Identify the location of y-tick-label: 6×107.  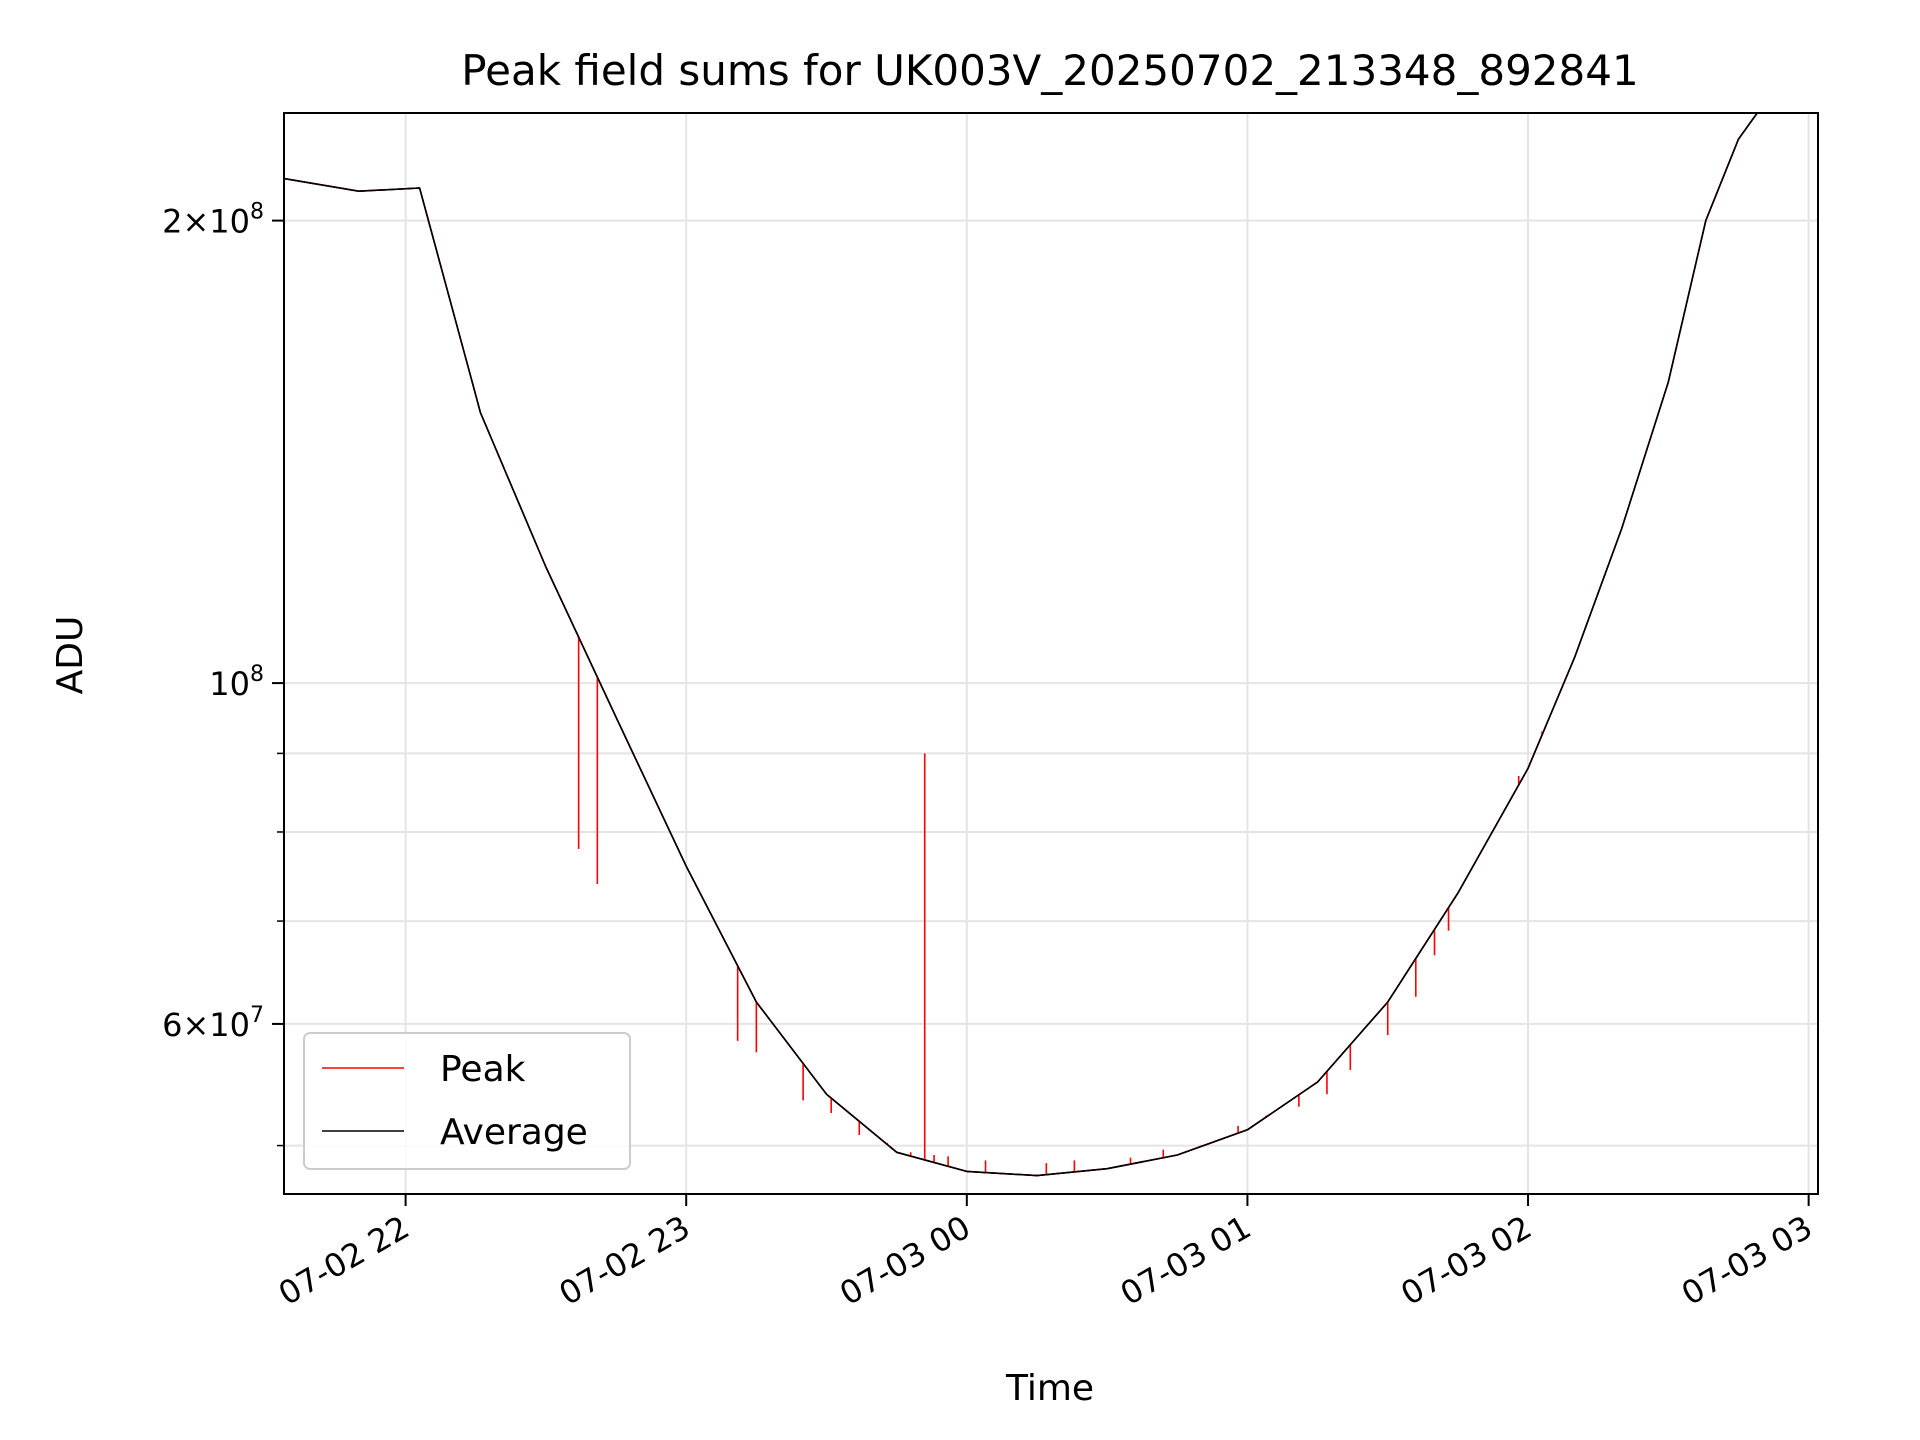
(213, 1023).